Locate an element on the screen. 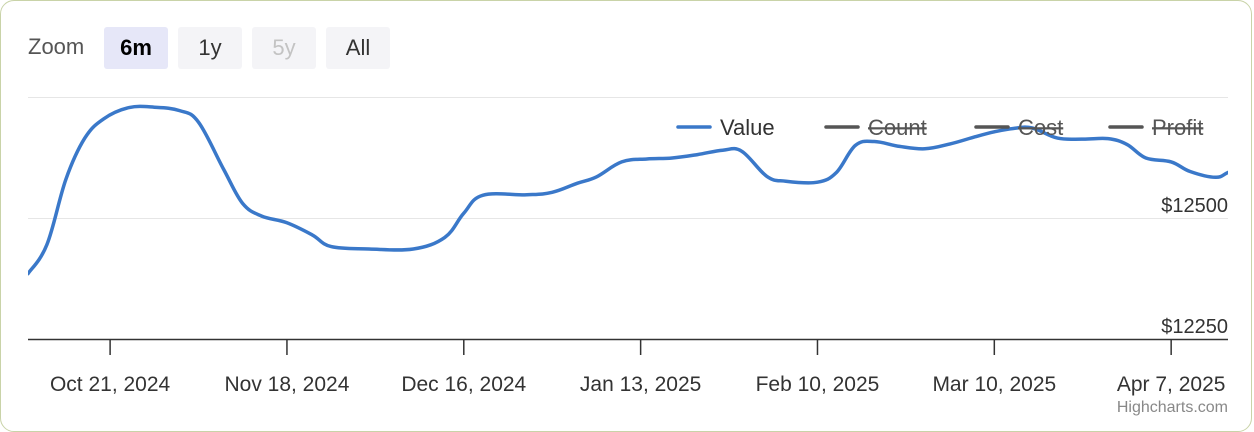 This screenshot has height=432, width=1254. x-tick-label: Mar 10, 2025 is located at coordinates (994, 384).